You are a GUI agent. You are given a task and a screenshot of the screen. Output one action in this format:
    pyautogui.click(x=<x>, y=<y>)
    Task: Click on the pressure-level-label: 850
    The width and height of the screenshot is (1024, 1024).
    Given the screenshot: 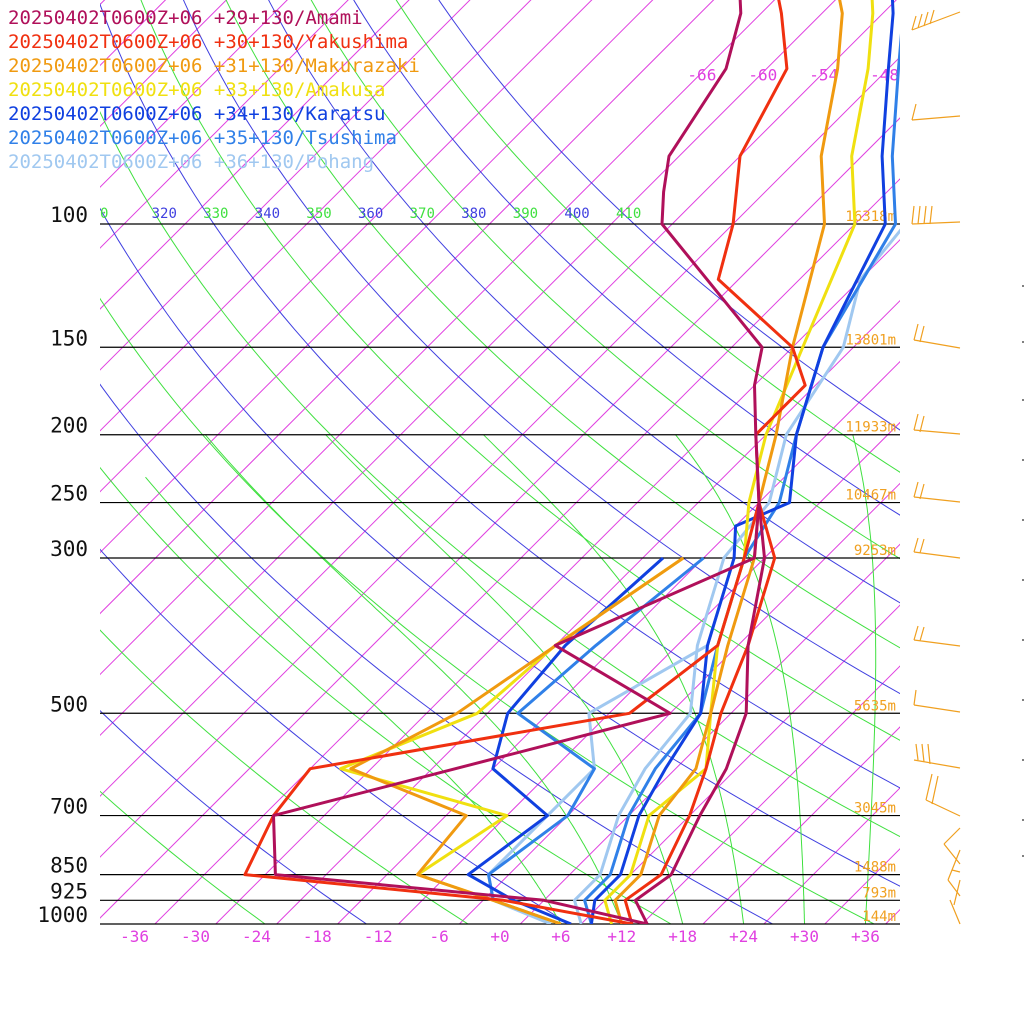 What is the action you would take?
    pyautogui.click(x=69, y=866)
    